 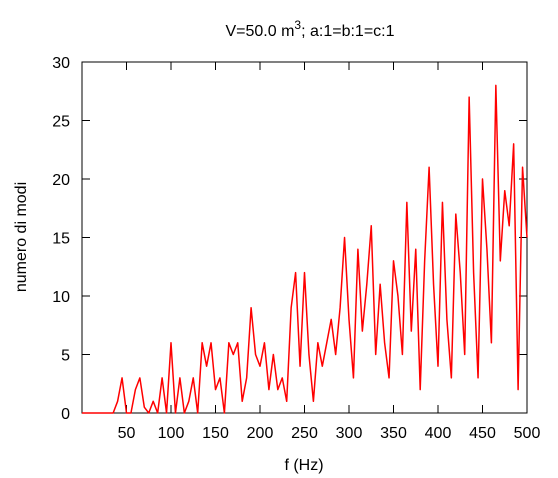 I want to click on y-tick-label: 20, so click(x=61, y=180).